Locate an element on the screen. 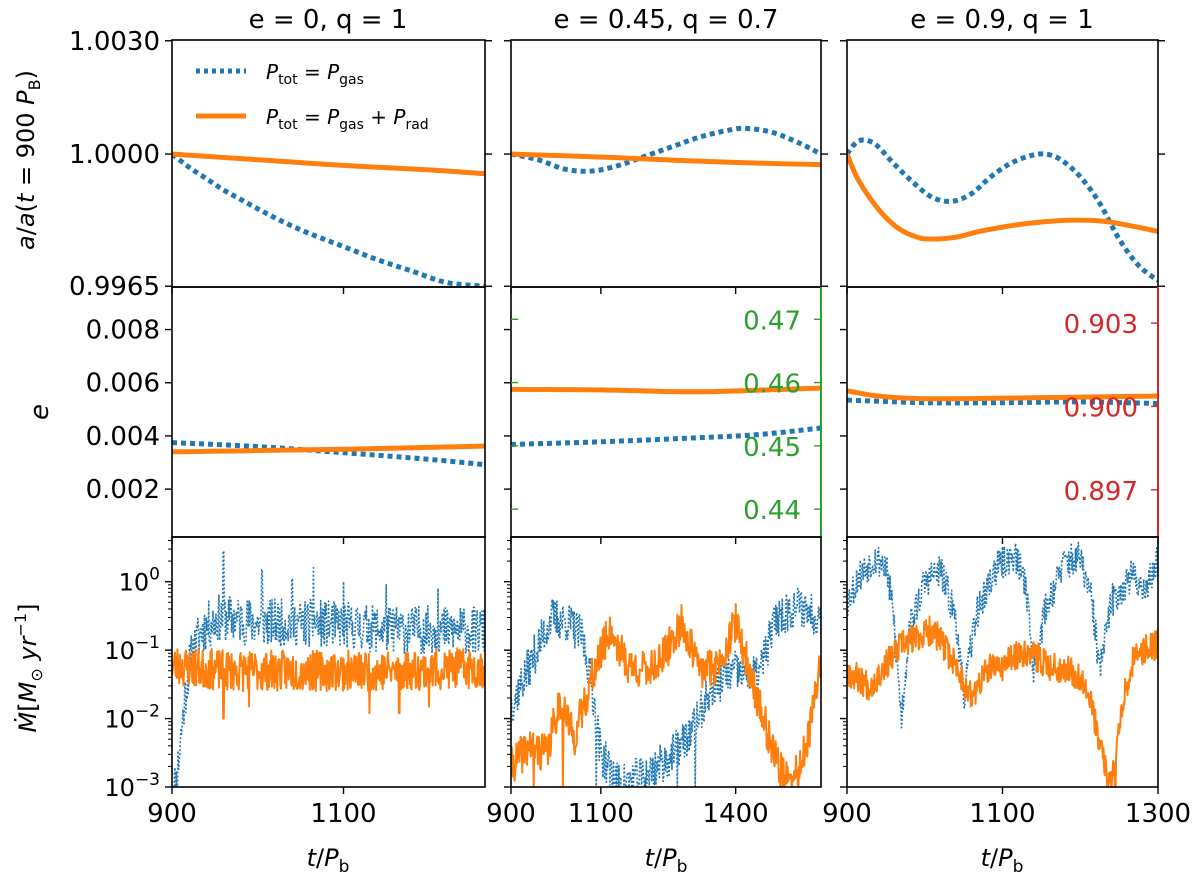 The height and width of the screenshot is (876, 1200). ylabel-eccentricity: e is located at coordinates (40, 412).